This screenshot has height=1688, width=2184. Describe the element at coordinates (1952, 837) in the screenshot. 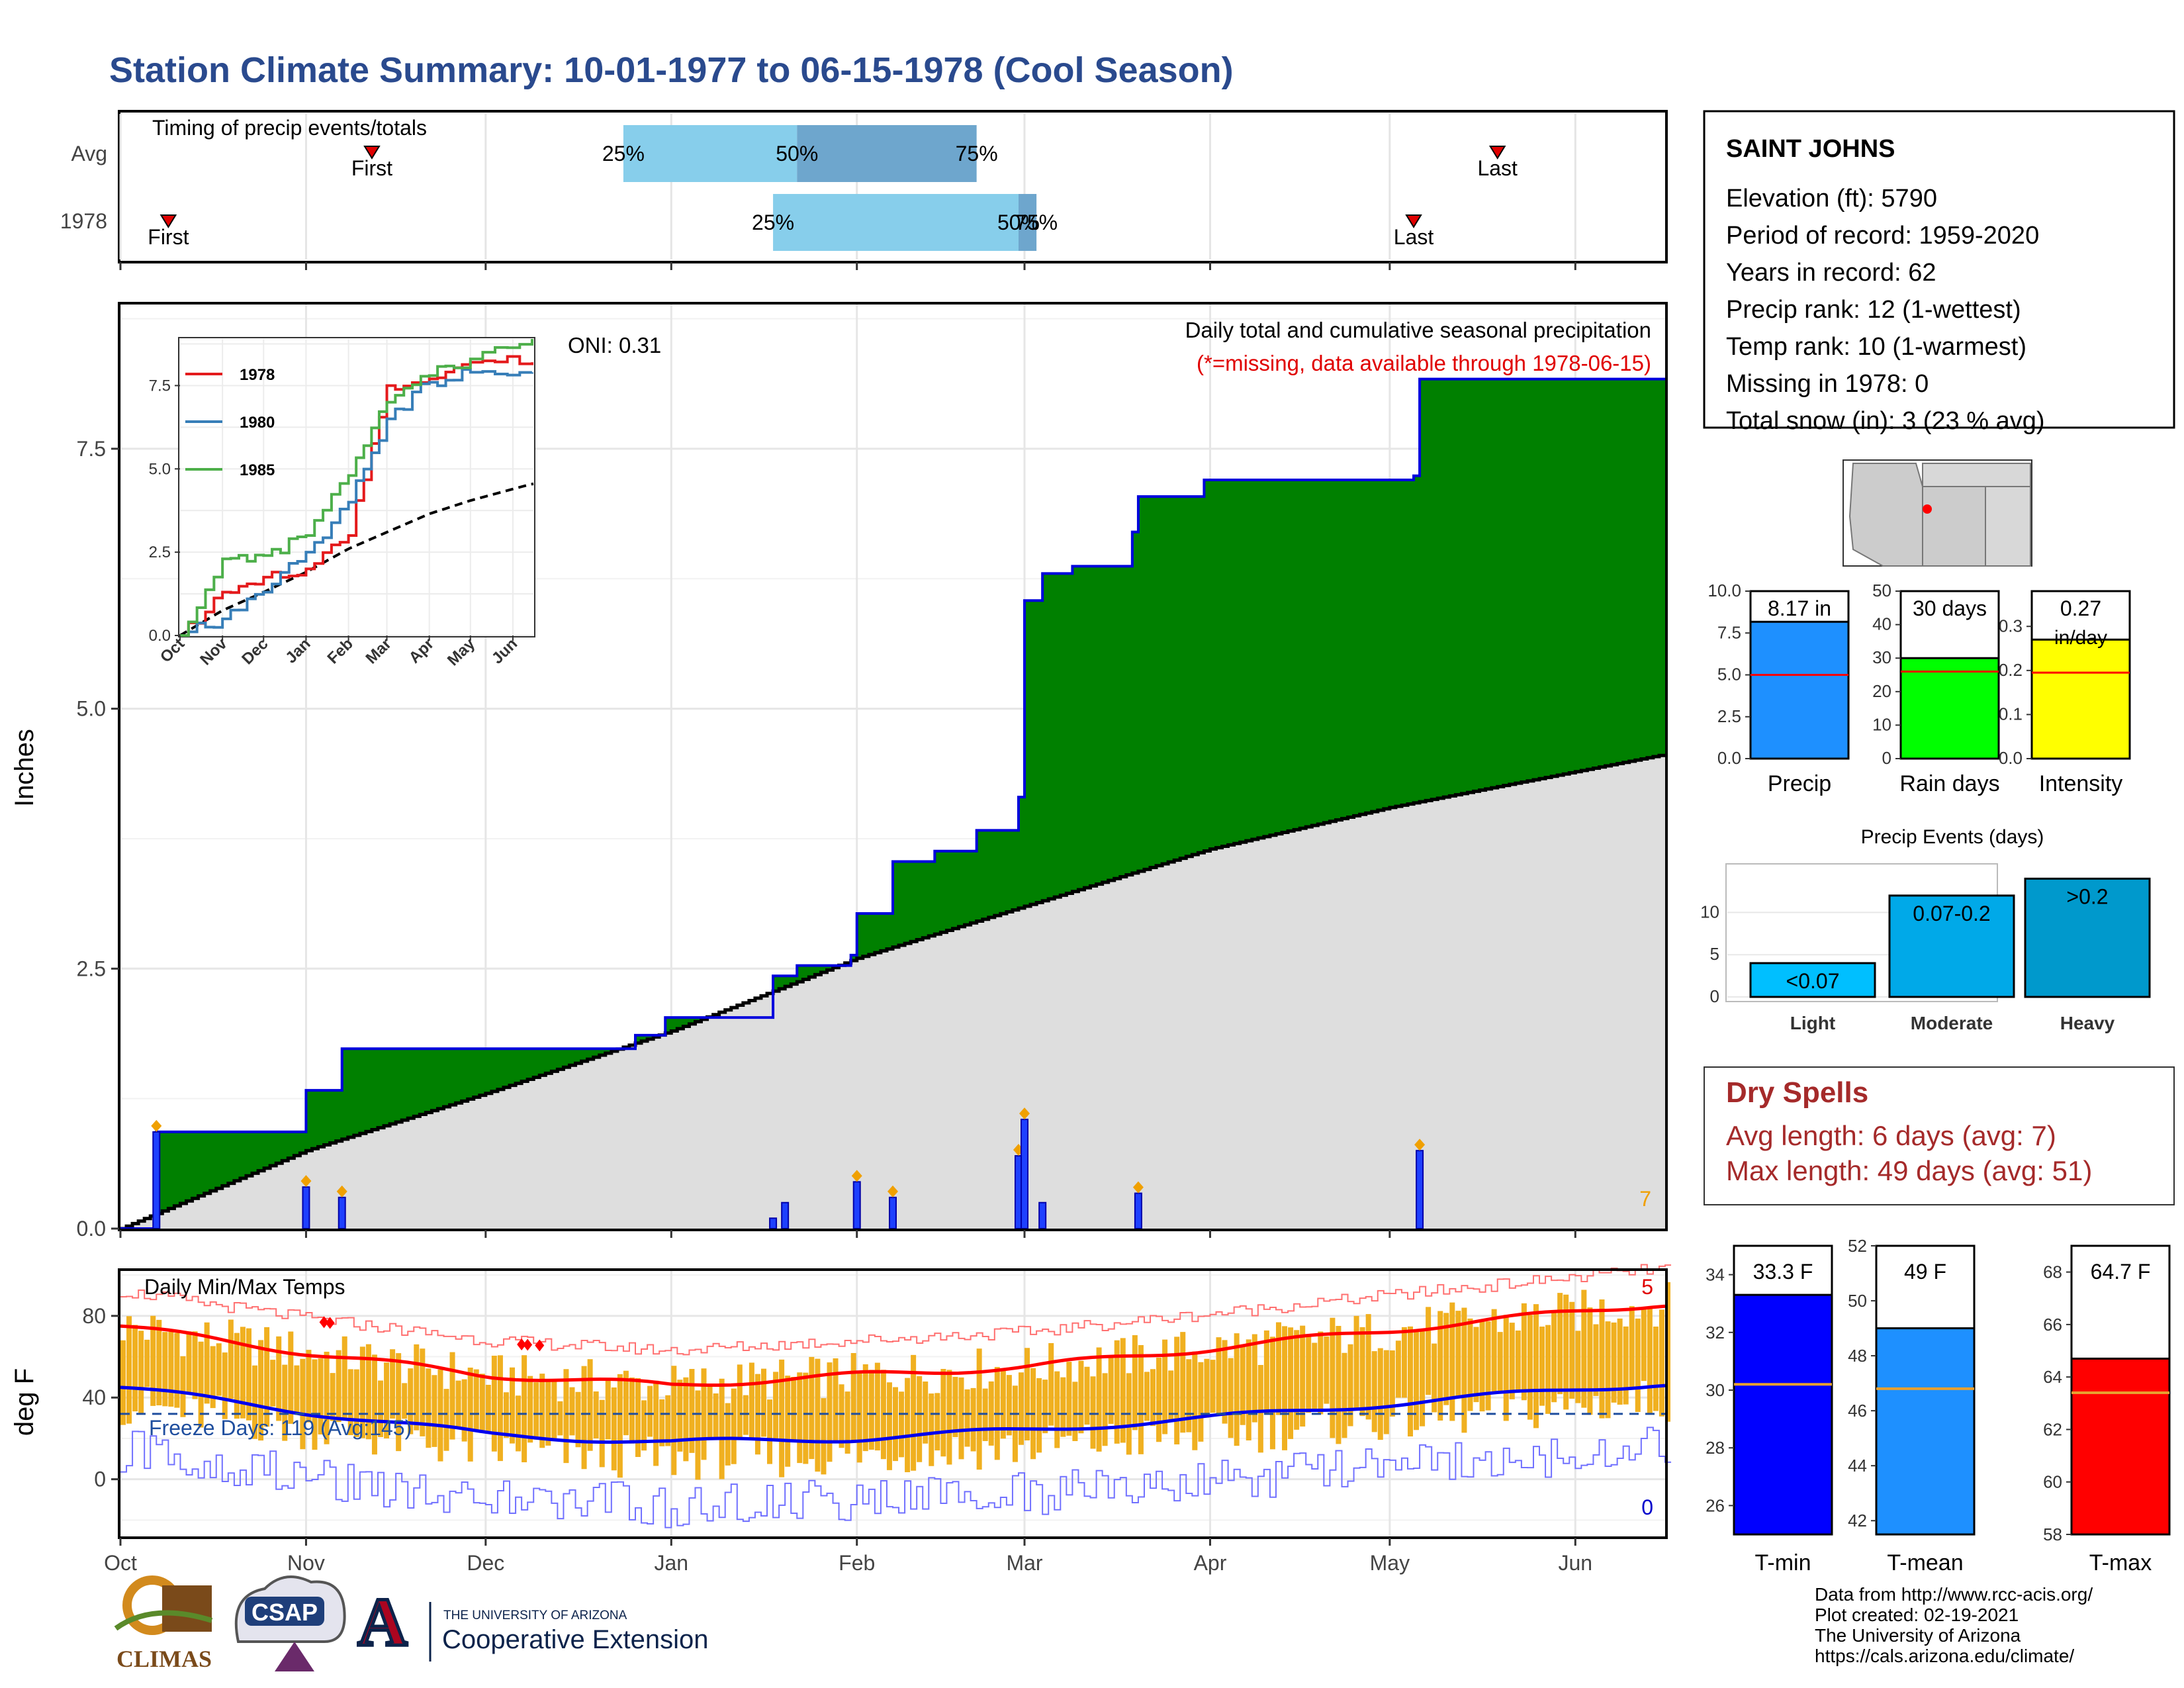

I see `precip-events-title: Precip Events (days)` at that location.